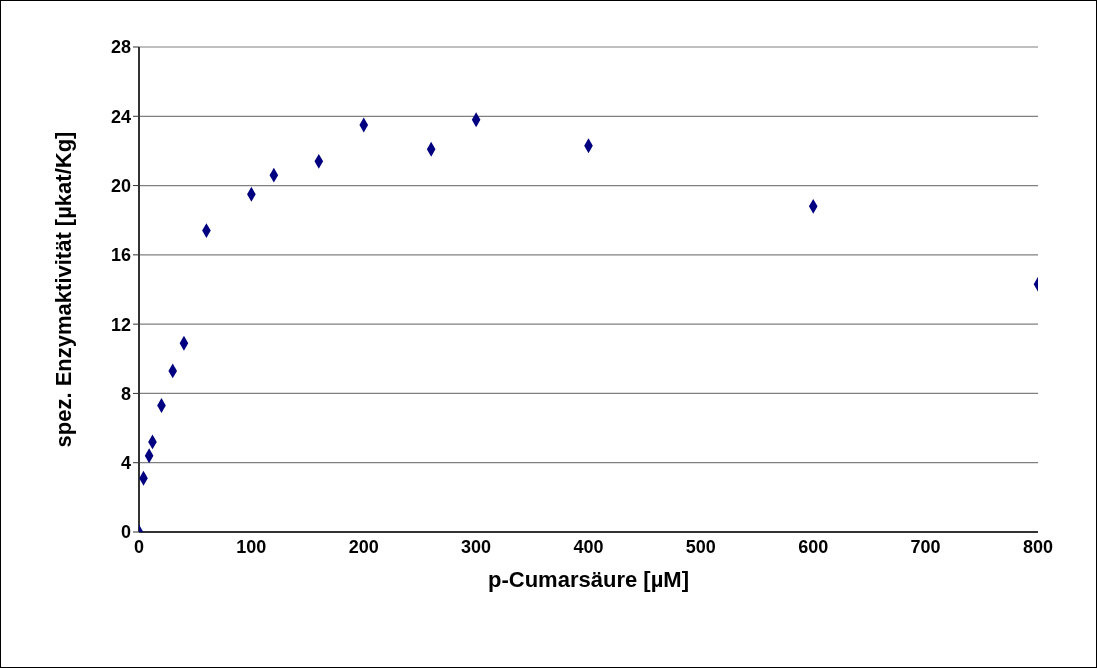  I want to click on x-tick-label: 700, so click(925, 546).